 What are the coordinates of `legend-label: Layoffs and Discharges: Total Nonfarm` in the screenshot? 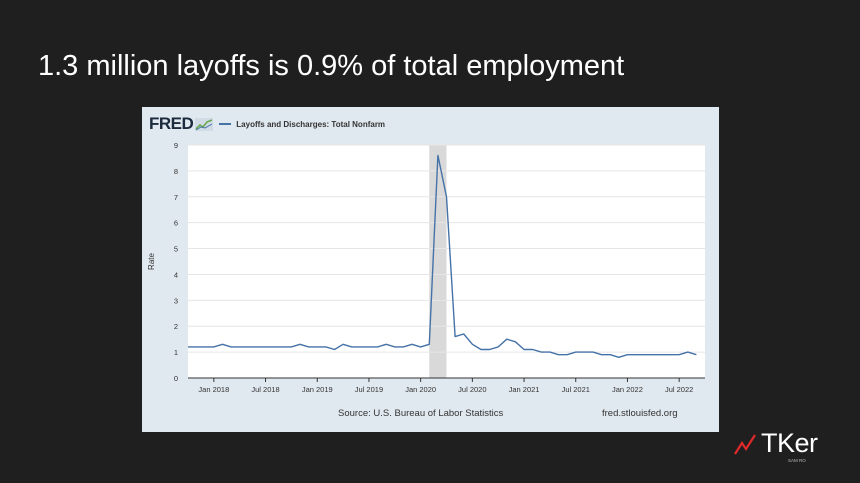 It's located at (311, 124).